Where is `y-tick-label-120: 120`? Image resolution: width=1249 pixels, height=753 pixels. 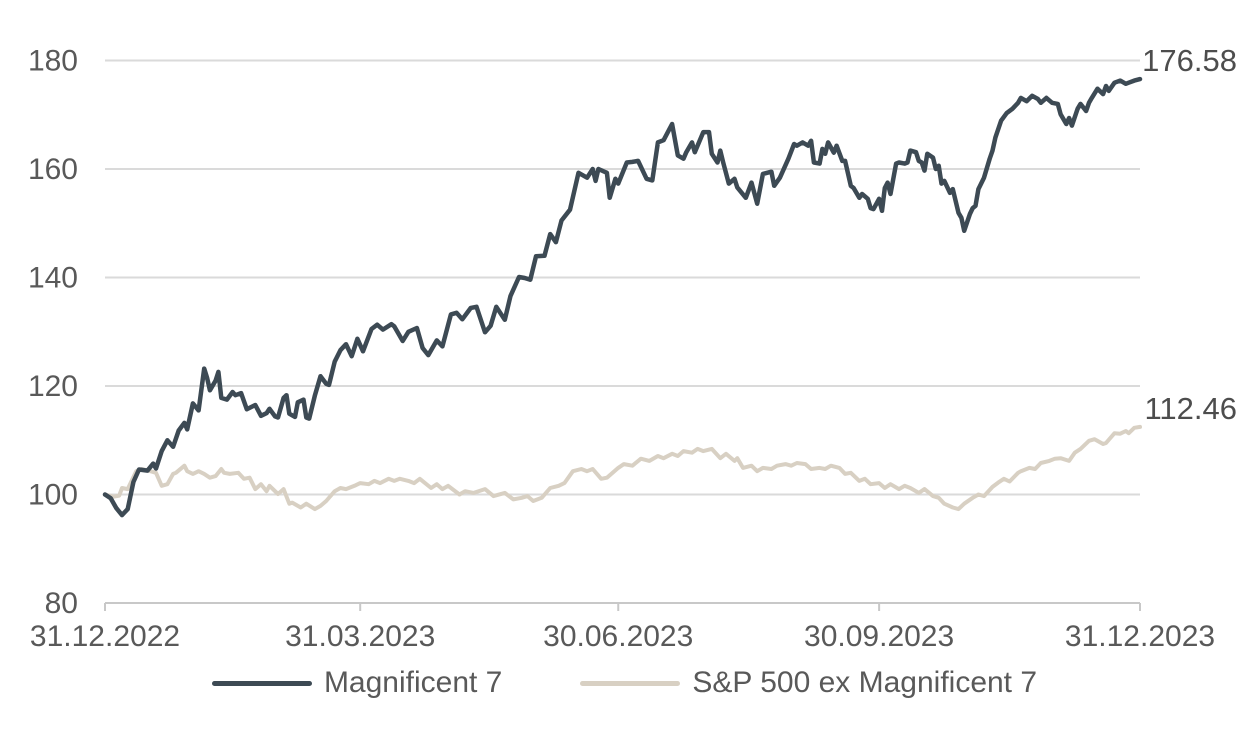 y-tick-label-120: 120 is located at coordinates (53, 386).